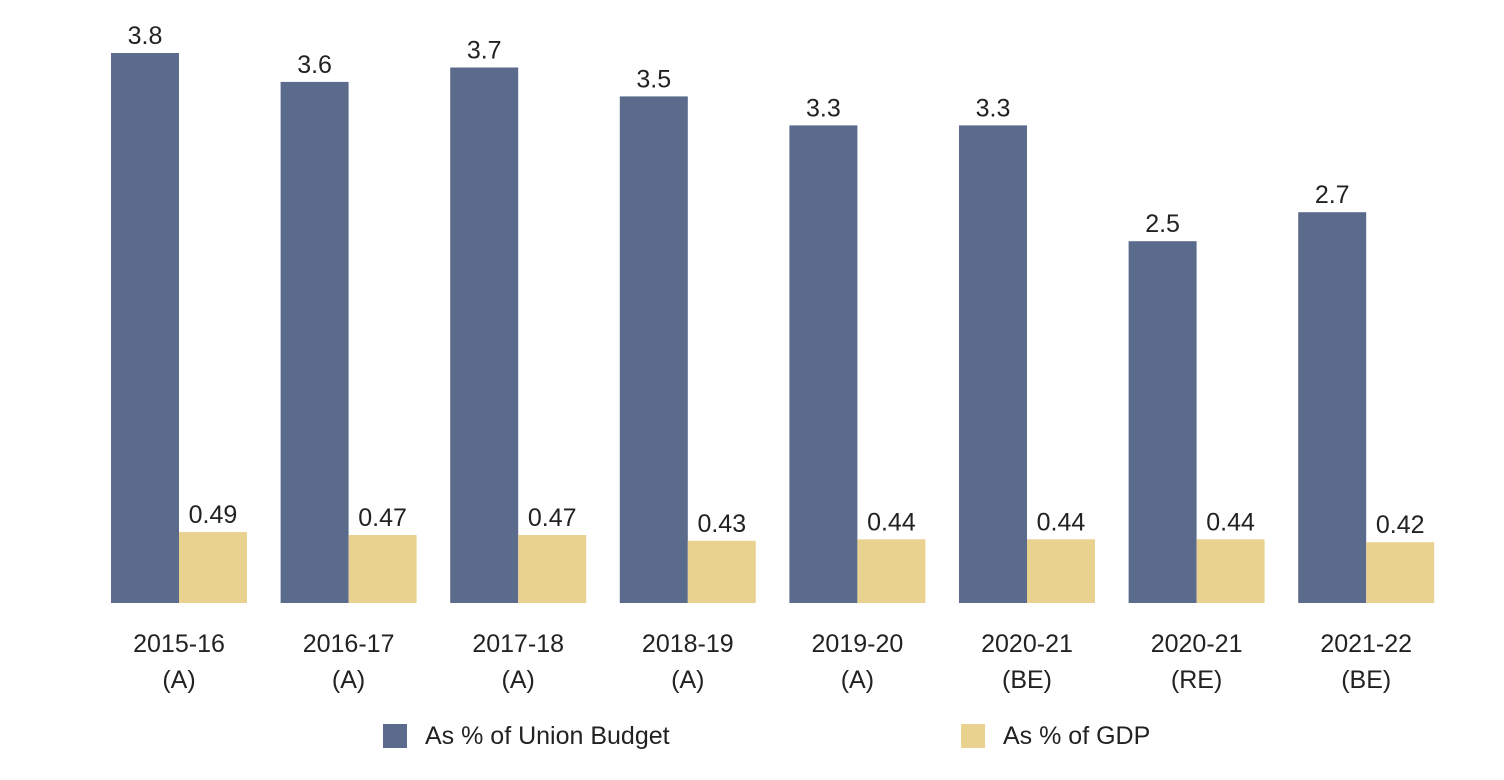 Image resolution: width=1504 pixels, height=780 pixels. I want to click on data-label-as-of-union-budget-7: 2.7, so click(1332, 195).